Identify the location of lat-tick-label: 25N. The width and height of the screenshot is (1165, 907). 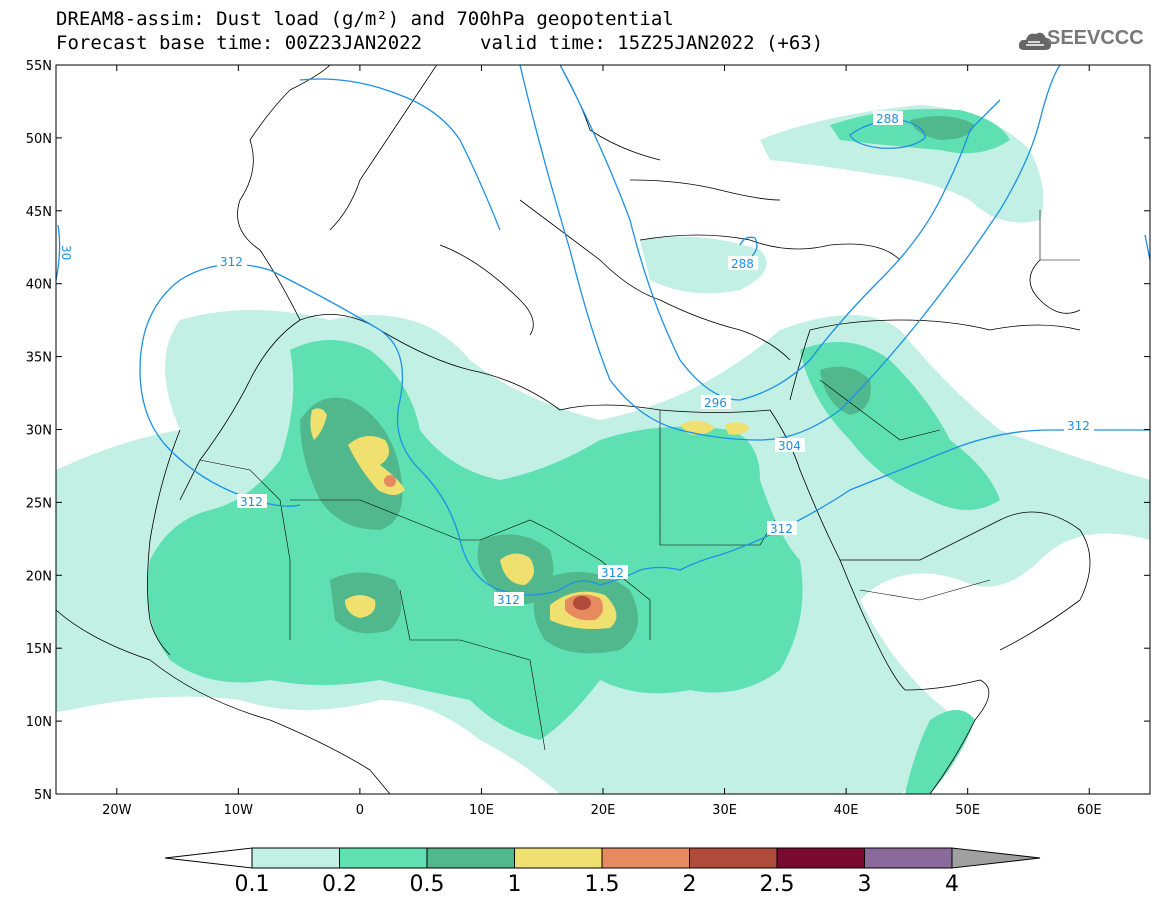
(39, 503).